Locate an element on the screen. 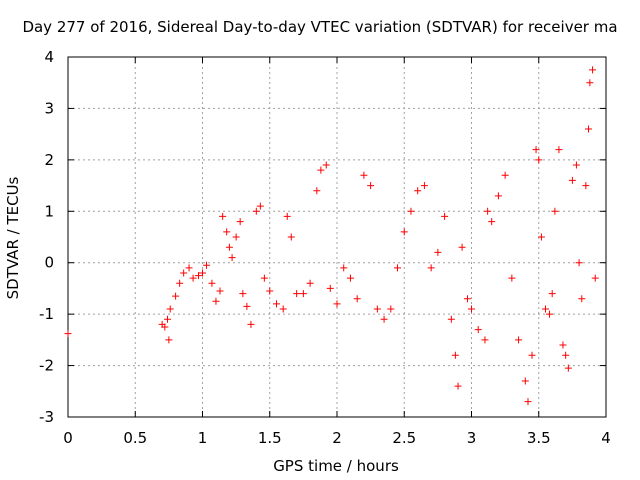  y-tick-label: -1 is located at coordinates (46, 314).